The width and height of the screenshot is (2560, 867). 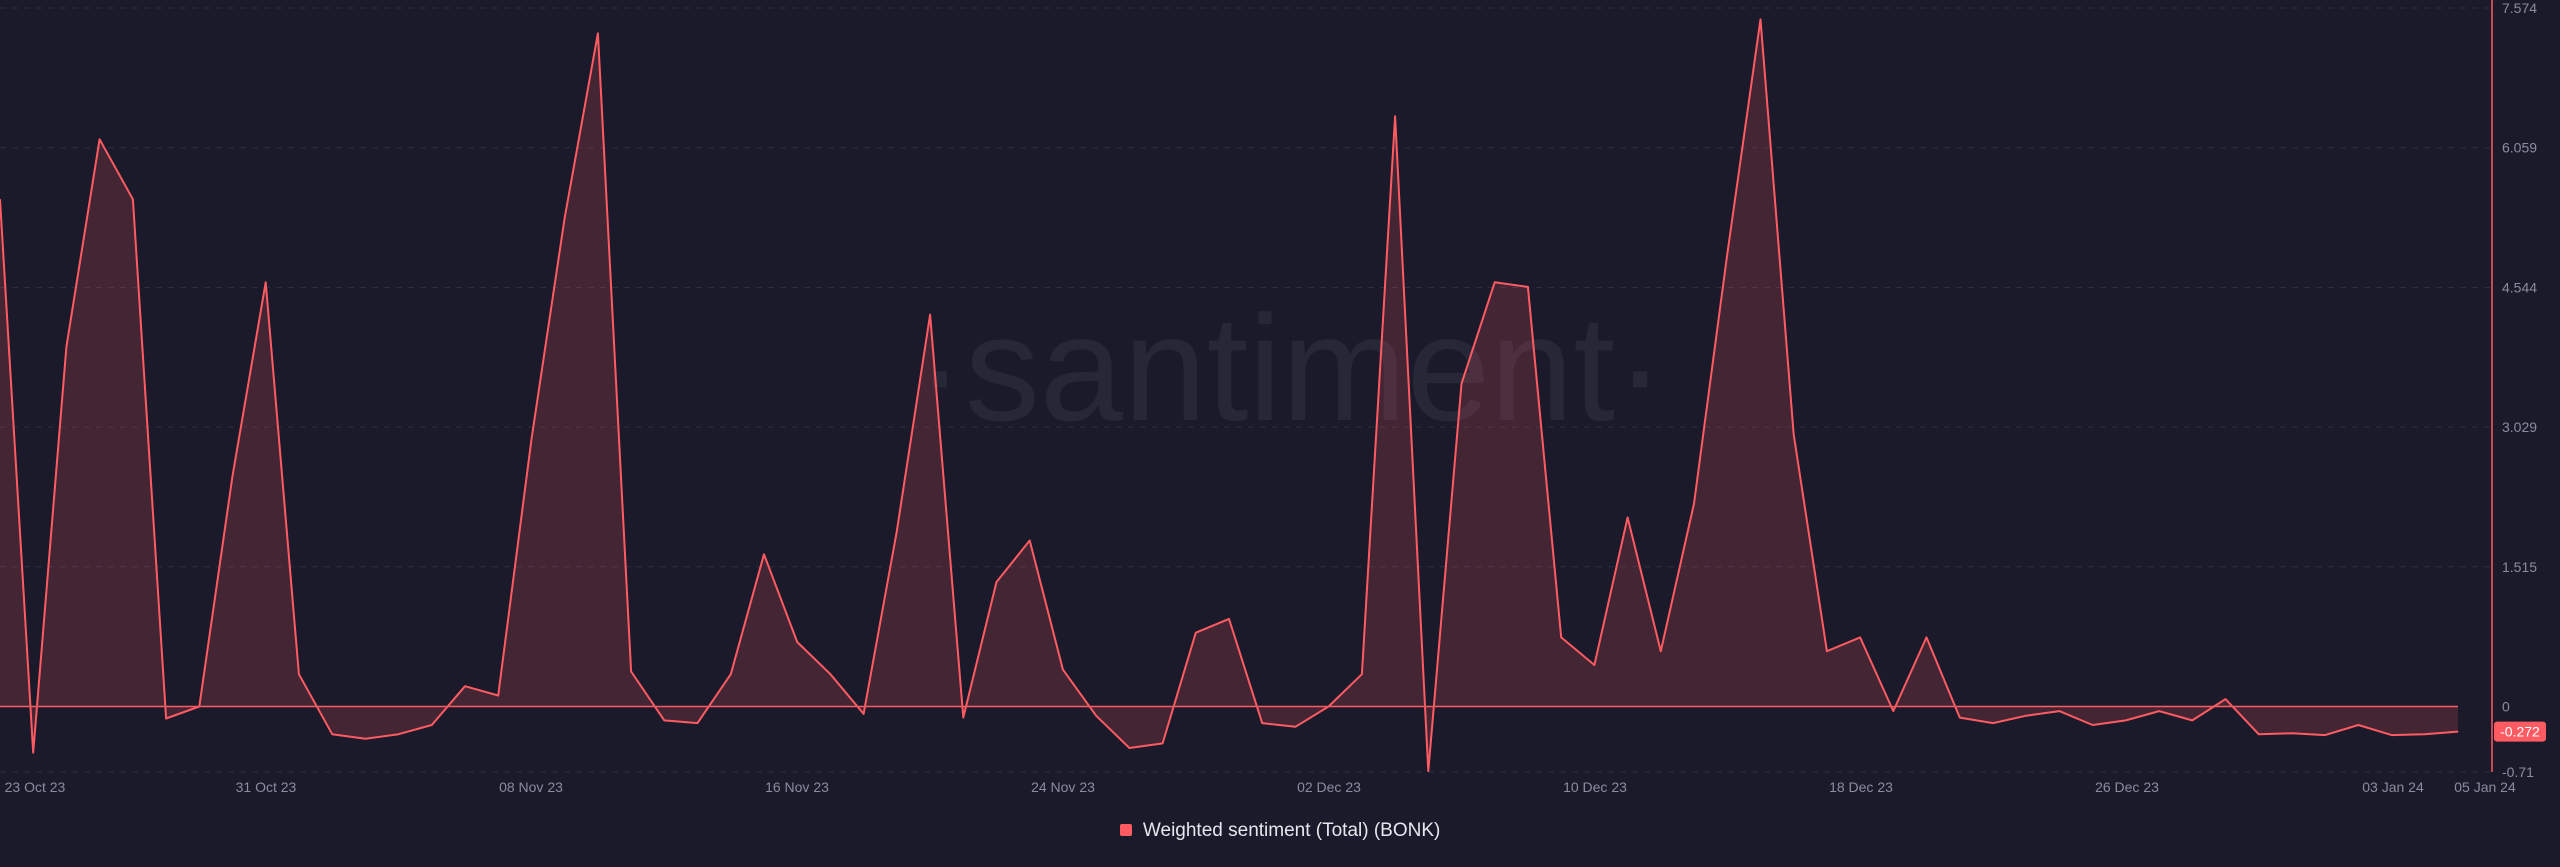 I want to click on y-tick-label: 4.544, so click(x=2519, y=287).